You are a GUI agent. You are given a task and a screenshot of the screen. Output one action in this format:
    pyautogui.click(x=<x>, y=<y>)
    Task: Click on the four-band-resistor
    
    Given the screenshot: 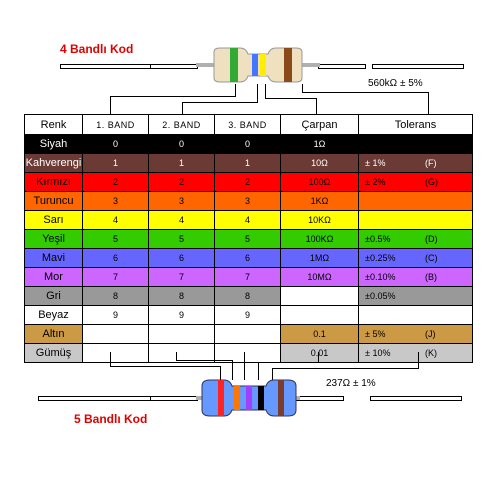 What is the action you would take?
    pyautogui.click(x=258, y=65)
    